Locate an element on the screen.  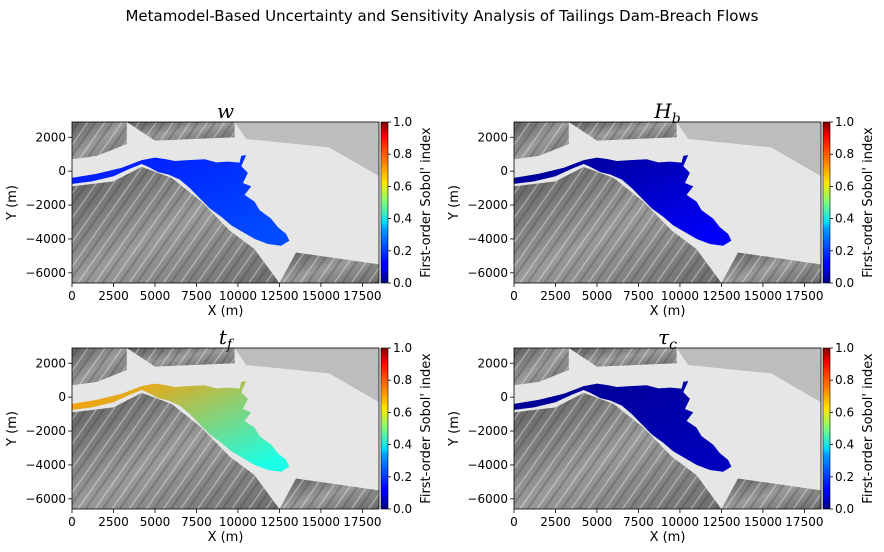
panel-title: w is located at coordinates (225, 111).